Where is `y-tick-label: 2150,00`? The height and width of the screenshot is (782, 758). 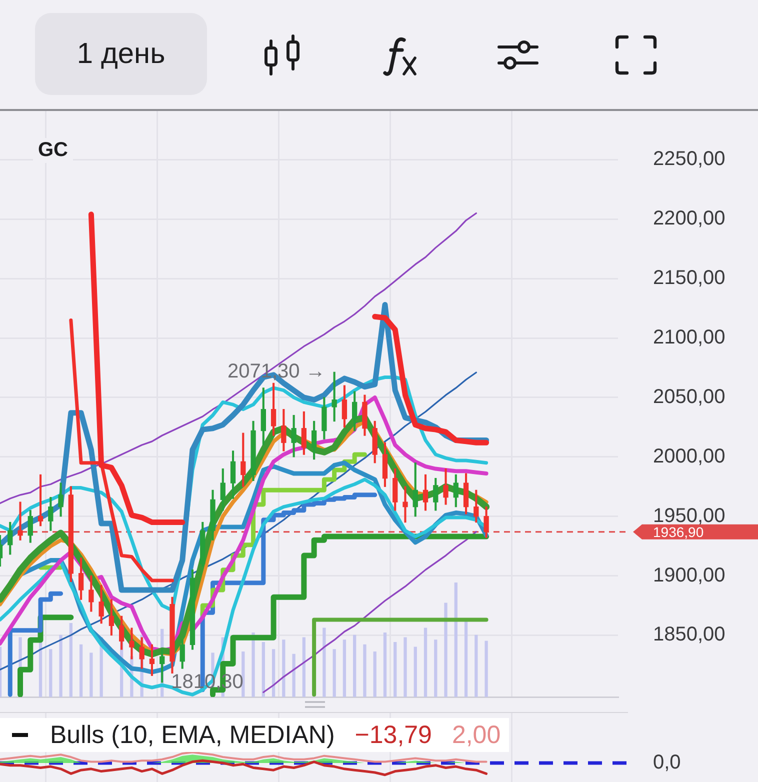
y-tick-label: 2150,00 is located at coordinates (689, 278).